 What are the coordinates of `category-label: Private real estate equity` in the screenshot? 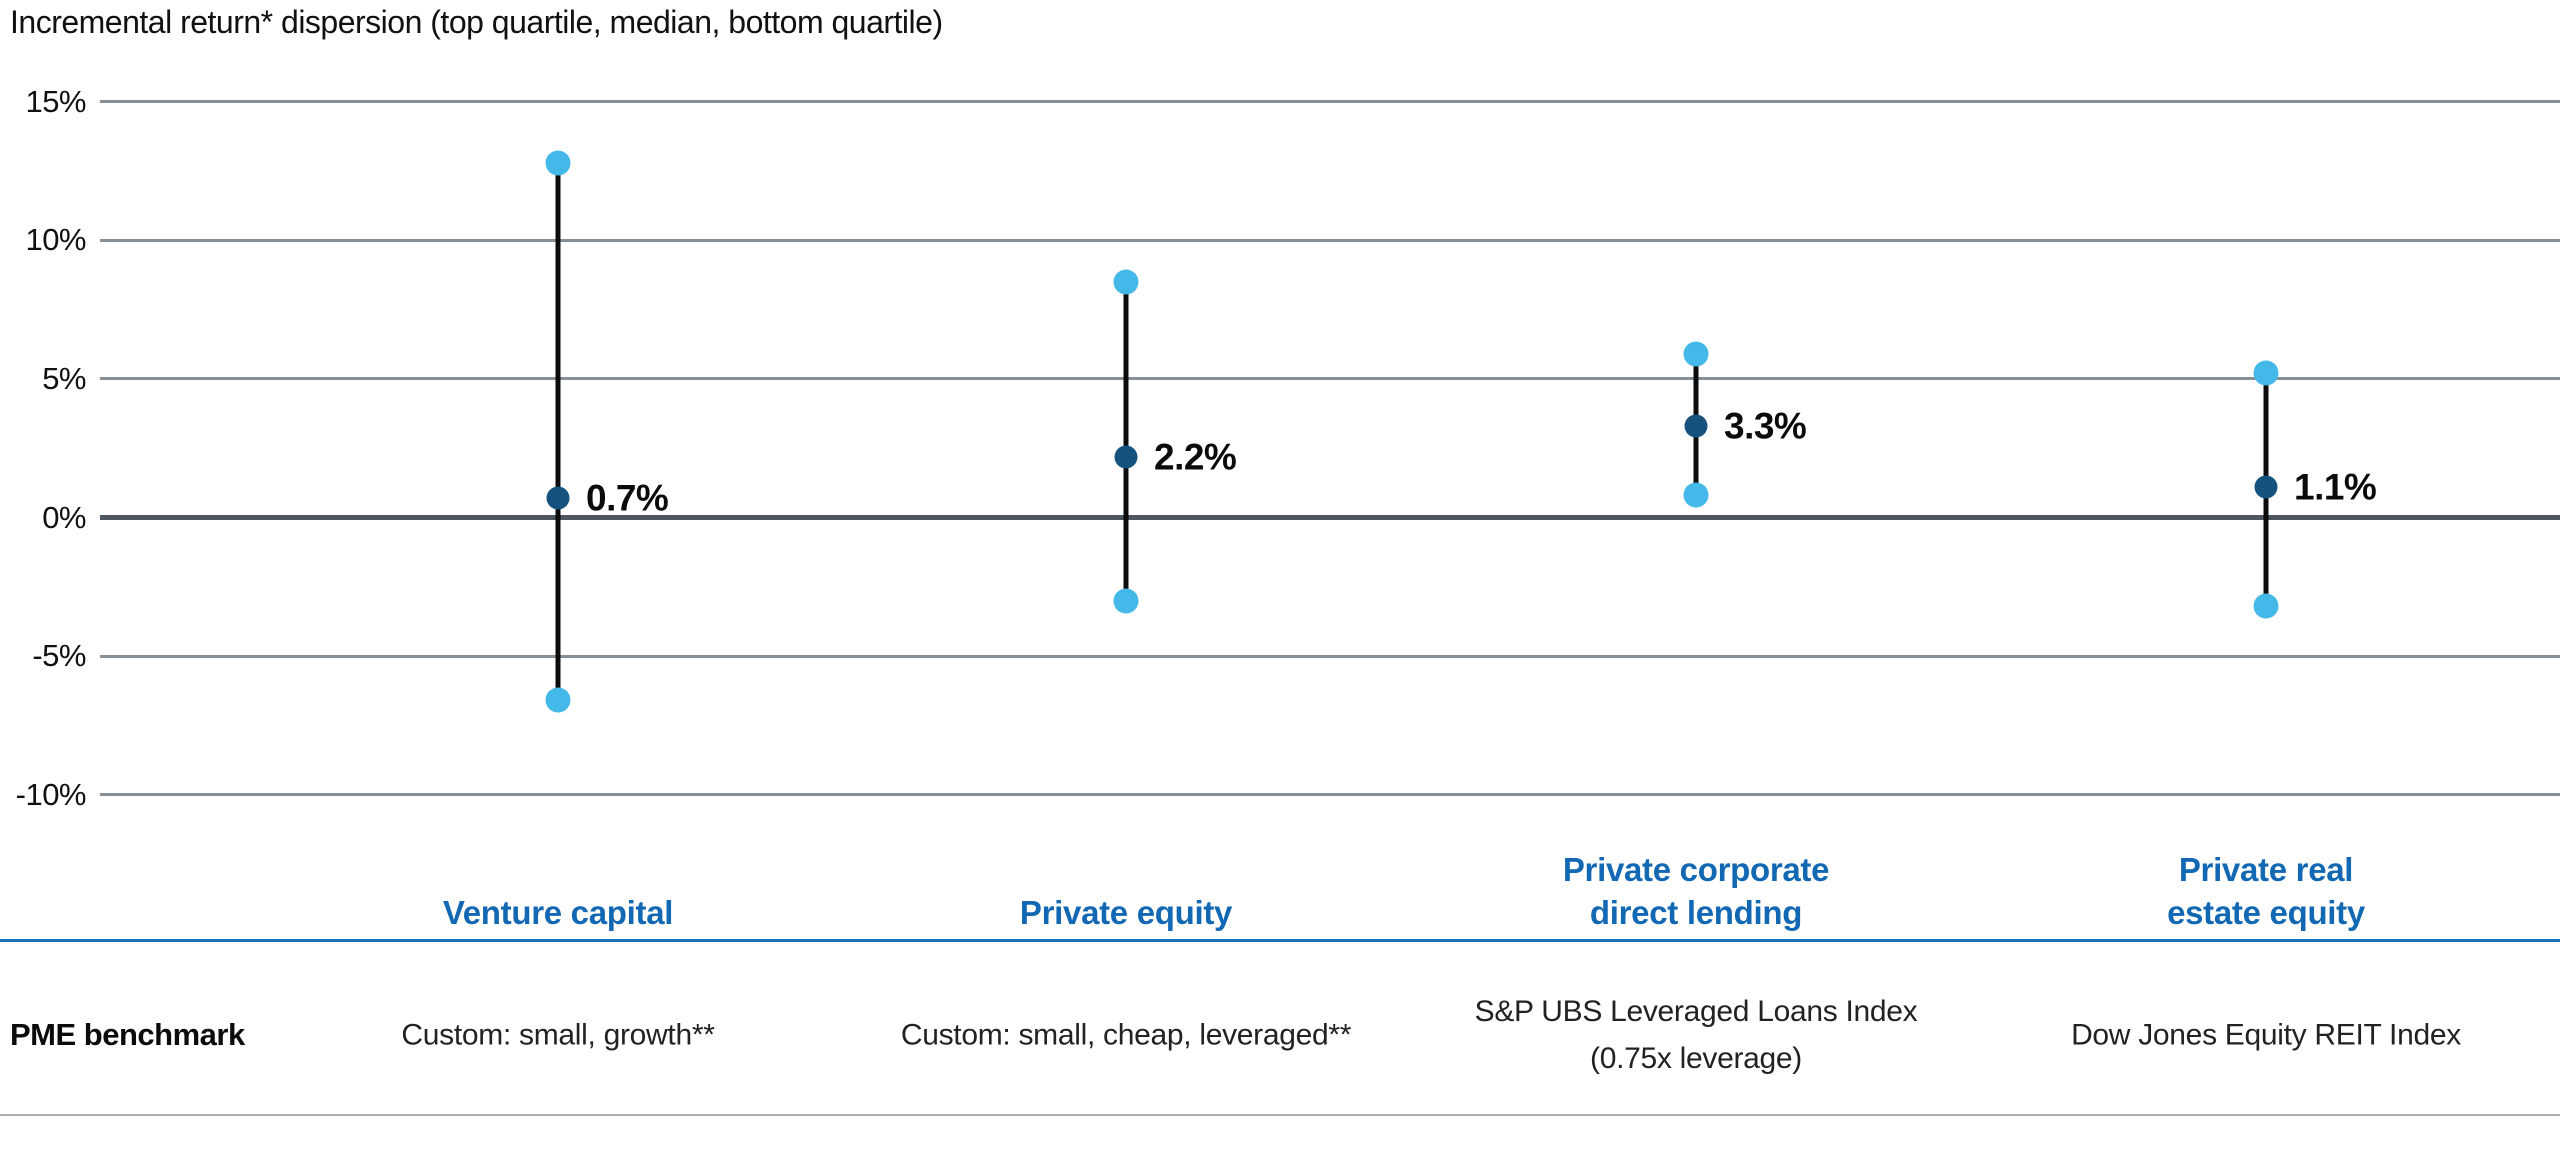 It's located at (2266, 891).